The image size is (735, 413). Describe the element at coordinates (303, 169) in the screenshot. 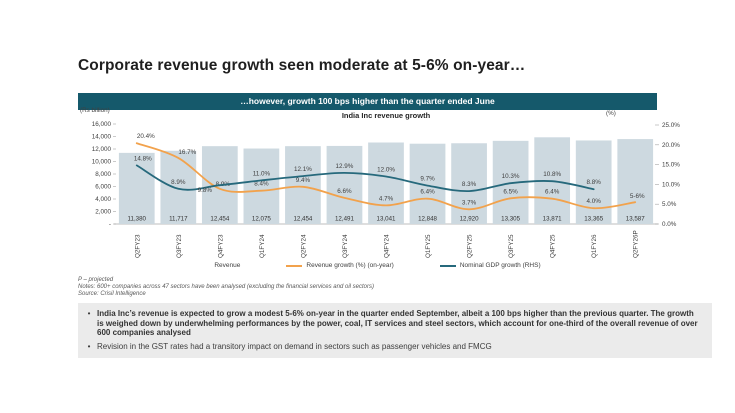

I see `line-value-label: 12.1%` at that location.